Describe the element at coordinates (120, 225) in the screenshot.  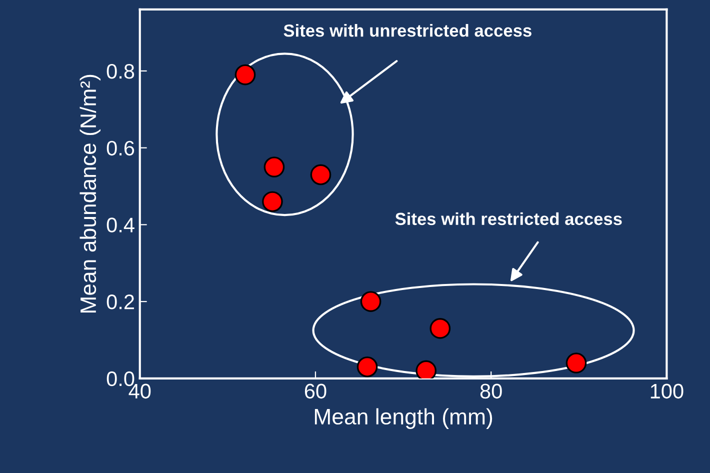
I see `y-tick-label: 0.4` at that location.